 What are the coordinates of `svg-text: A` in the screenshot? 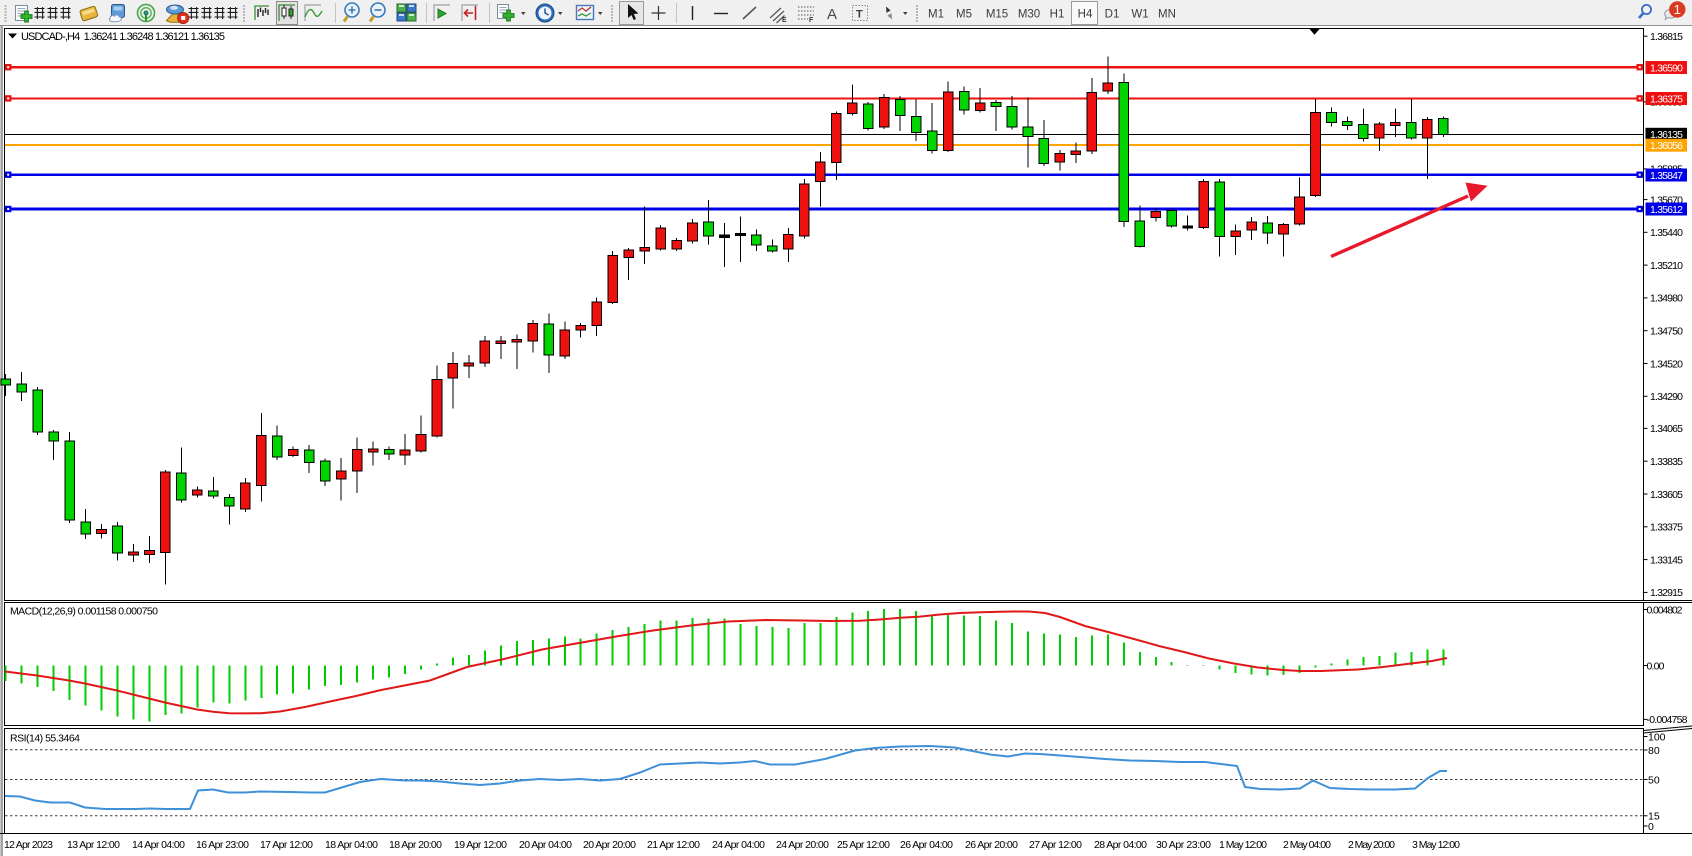 It's located at (832, 14).